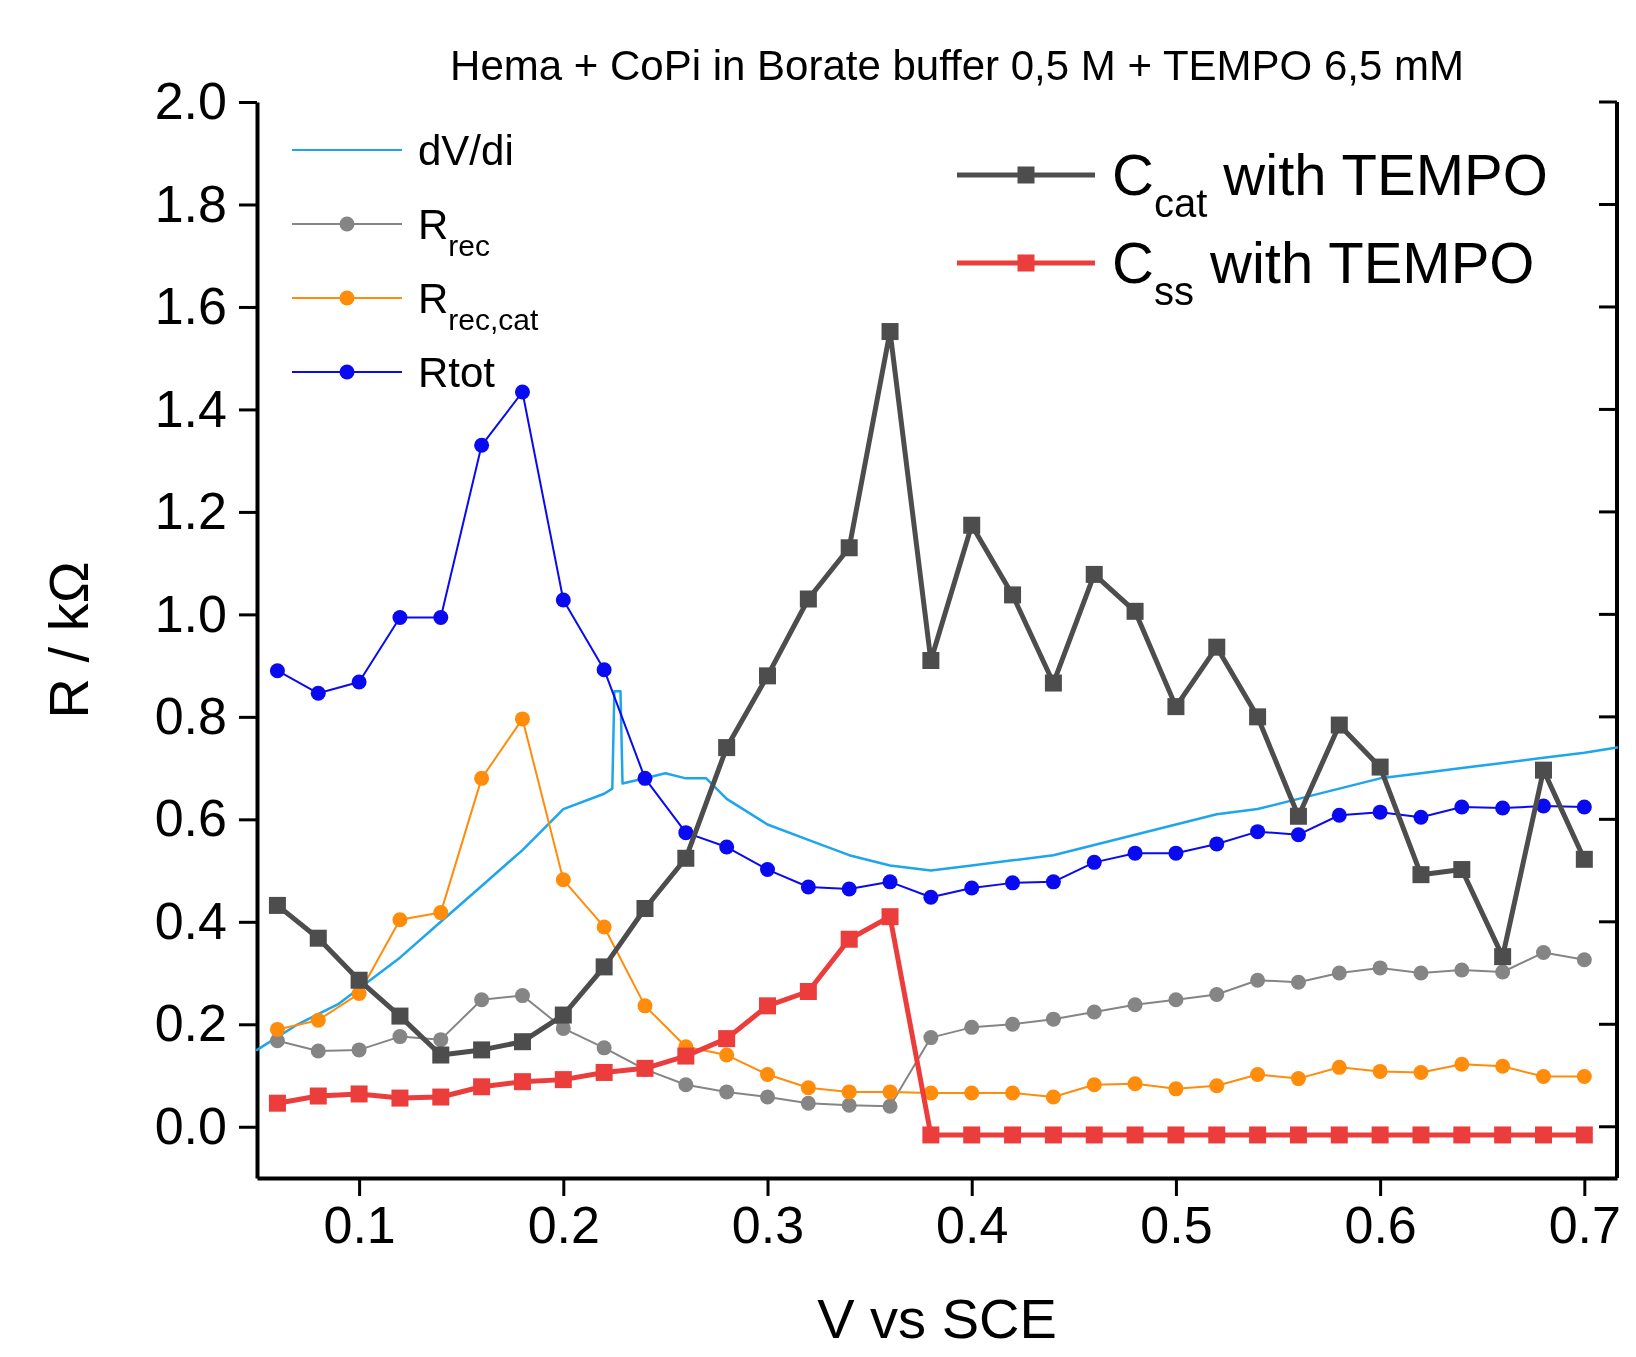  I want to click on legend-label: R$_{rec,cat}$, so click(479, 305).